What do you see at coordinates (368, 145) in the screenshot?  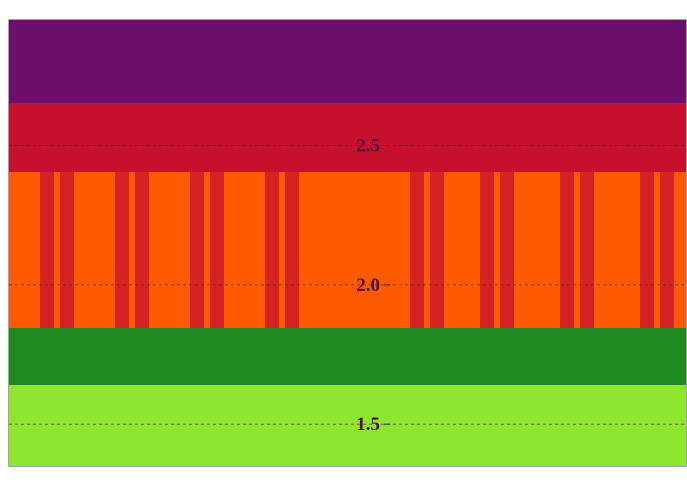 I see `y-tick-label-0: 2.5` at bounding box center [368, 145].